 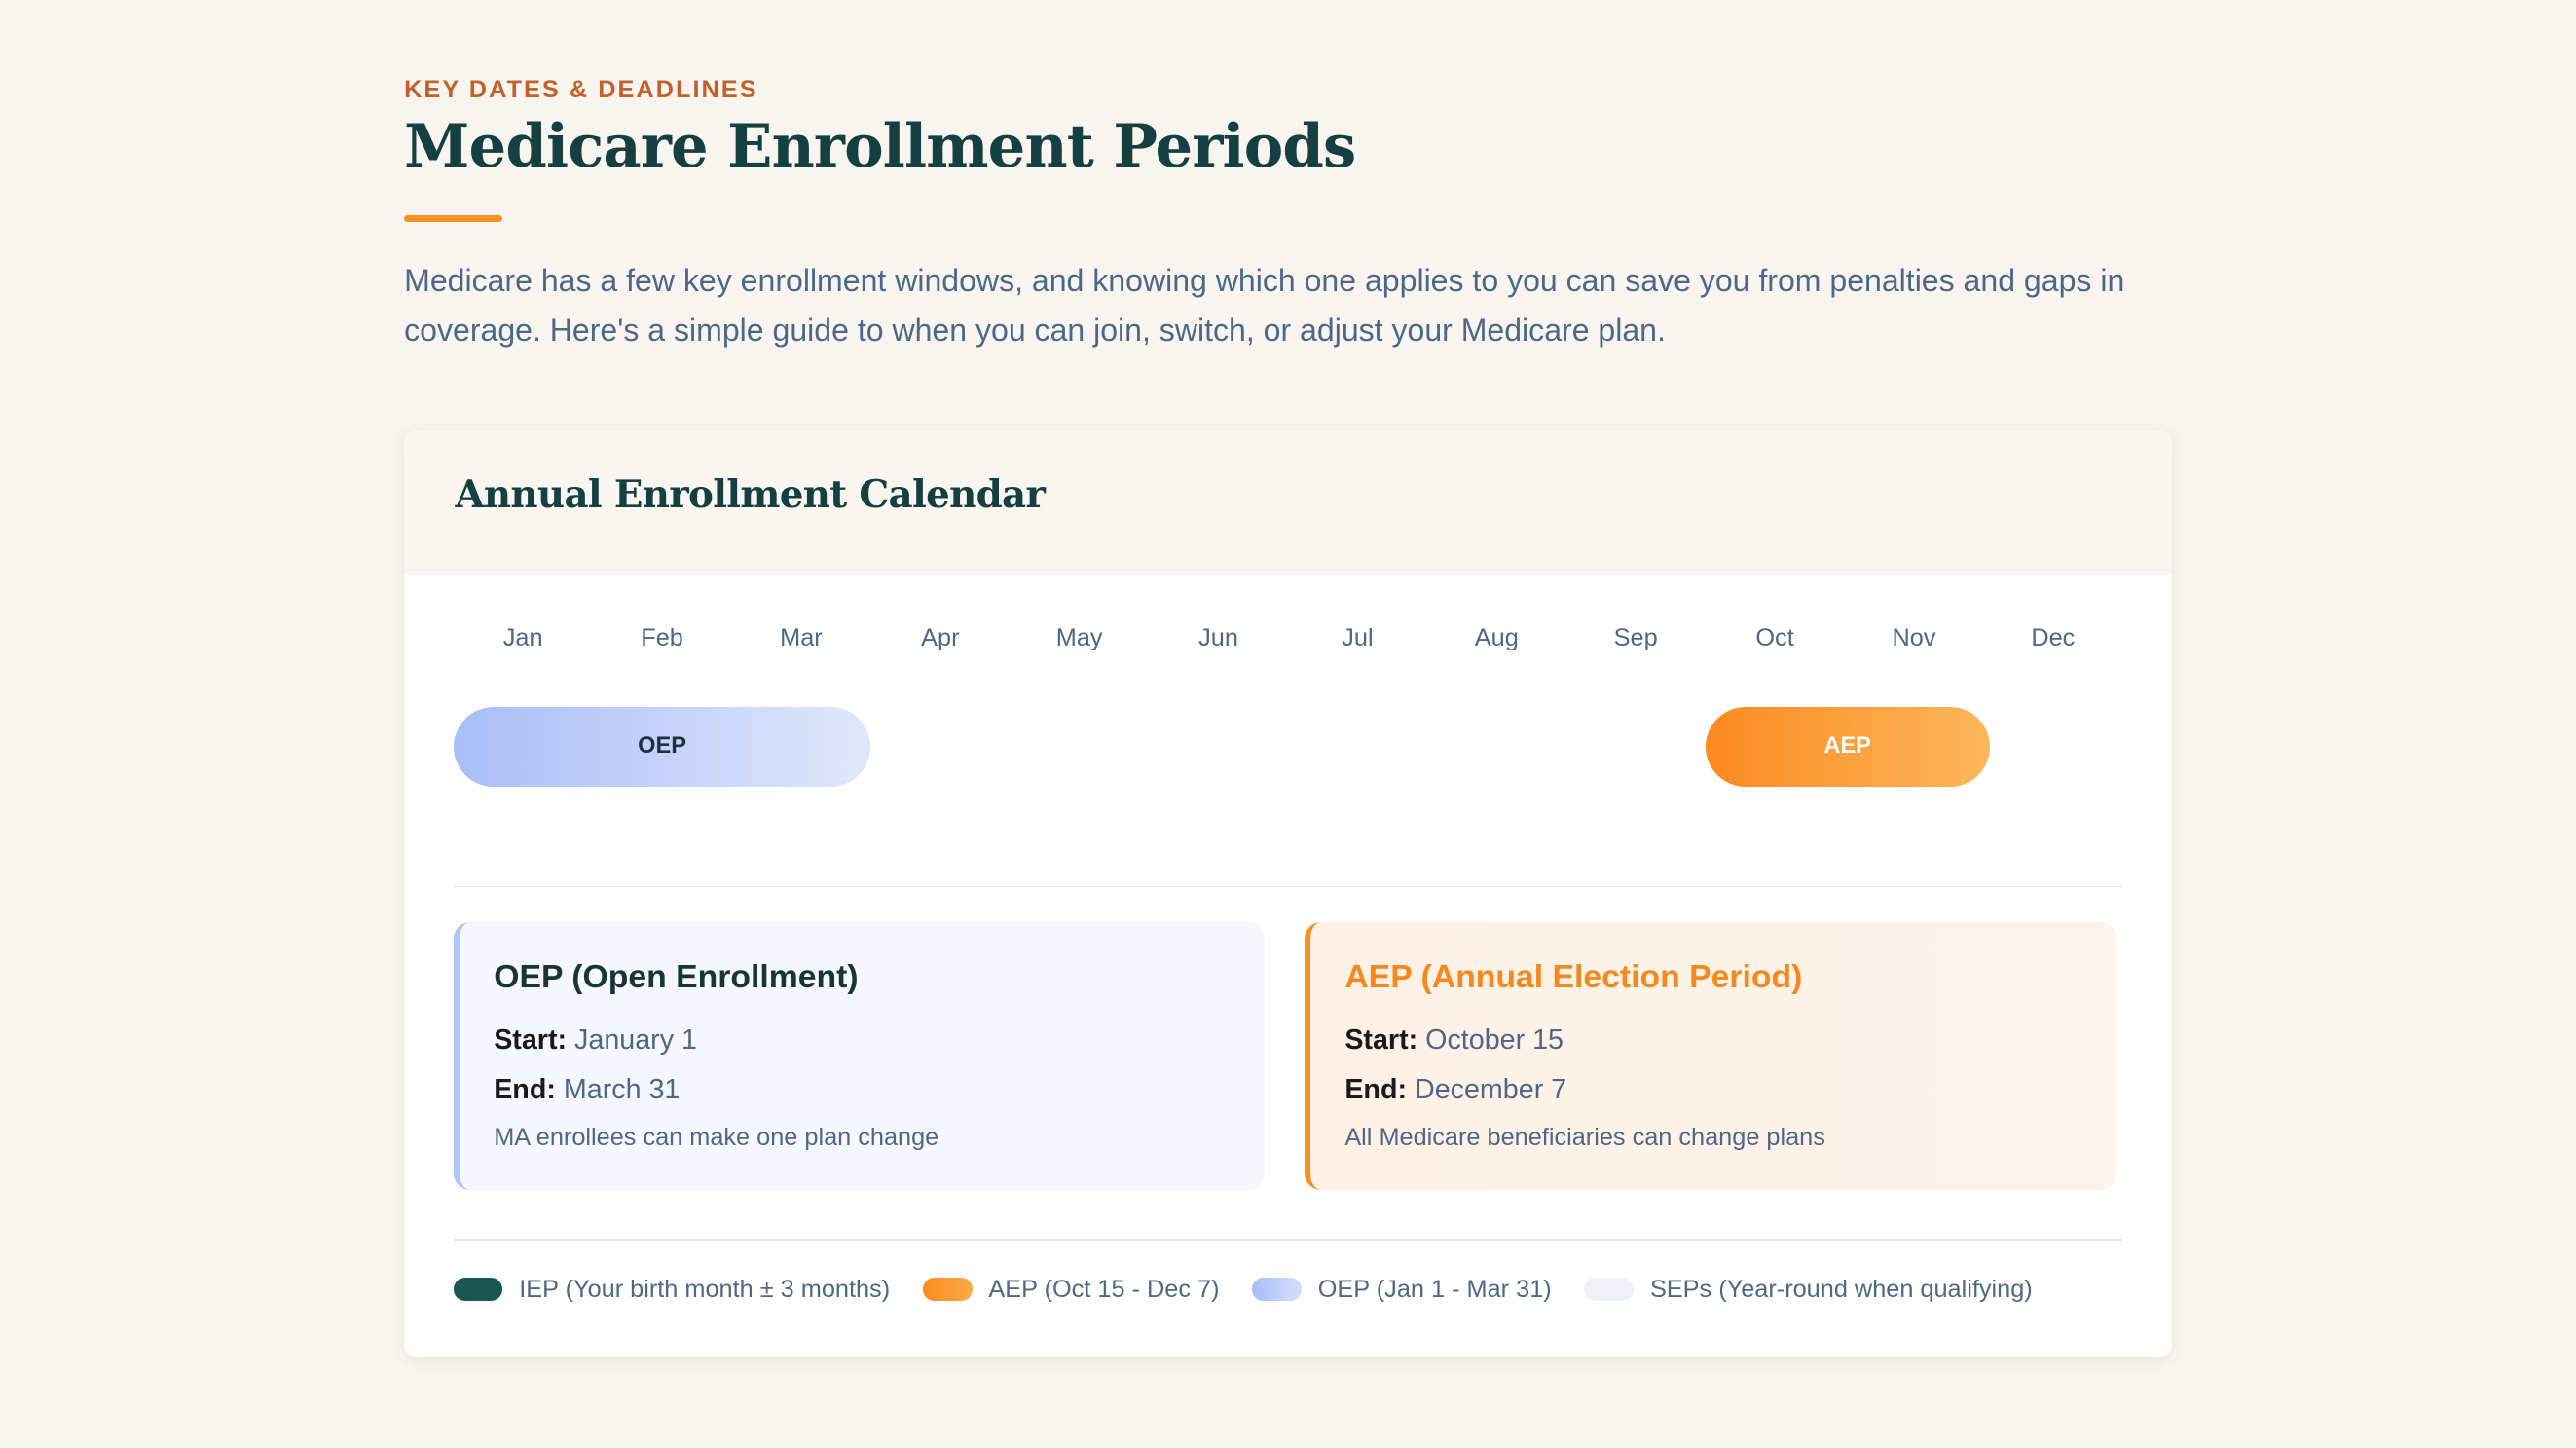 I want to click on card-title: OEP (Open Enrollment), so click(x=676, y=976).